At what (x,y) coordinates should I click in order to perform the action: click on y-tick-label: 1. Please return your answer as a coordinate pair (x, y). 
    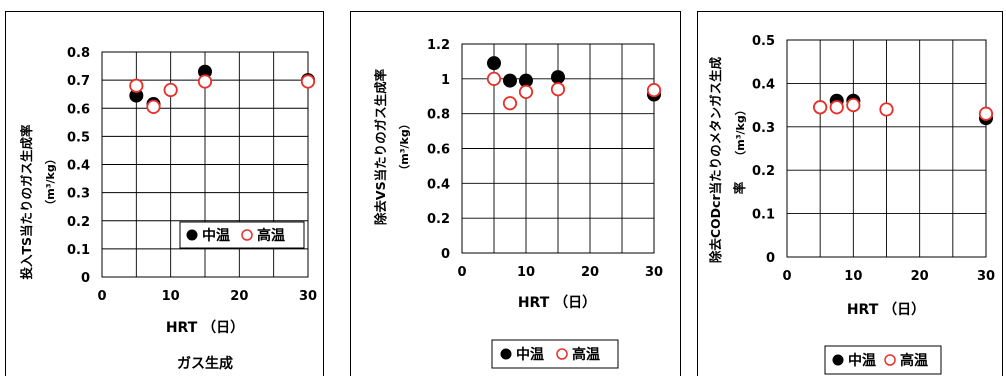
    Looking at the image, I should click on (445, 80).